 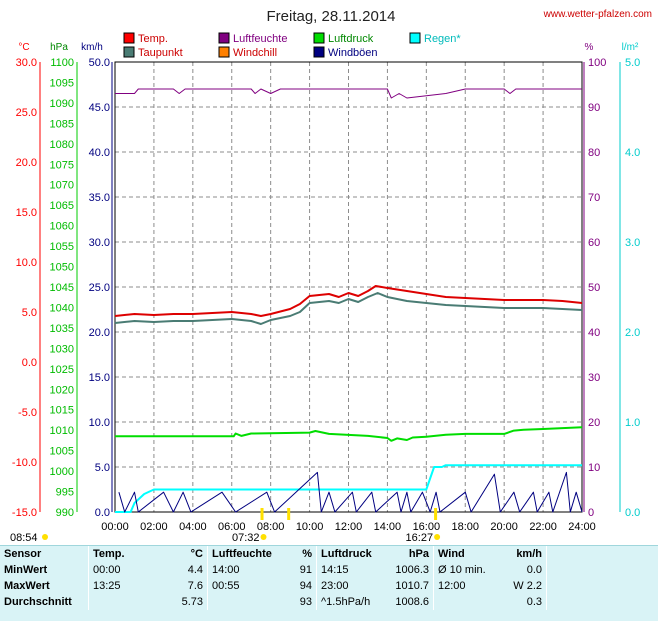 I want to click on rain-unit: l/m², so click(x=630, y=47).